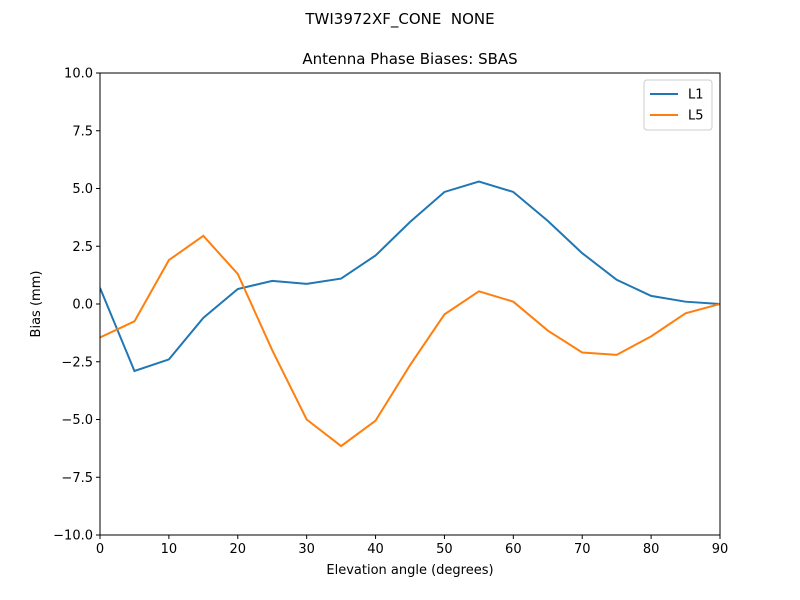 The image size is (800, 600). Describe the element at coordinates (399, 19) in the screenshot. I see `chart-suptitle: TWI3972XF_CONE NONE` at that location.